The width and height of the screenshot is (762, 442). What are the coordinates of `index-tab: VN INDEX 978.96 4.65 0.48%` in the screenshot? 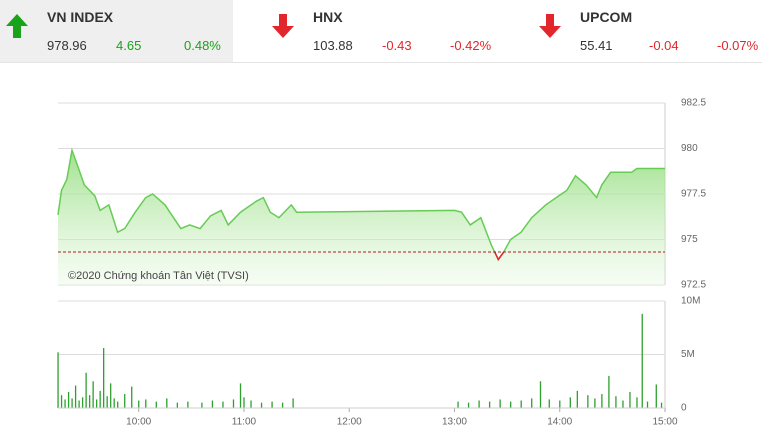 It's located at (116, 31).